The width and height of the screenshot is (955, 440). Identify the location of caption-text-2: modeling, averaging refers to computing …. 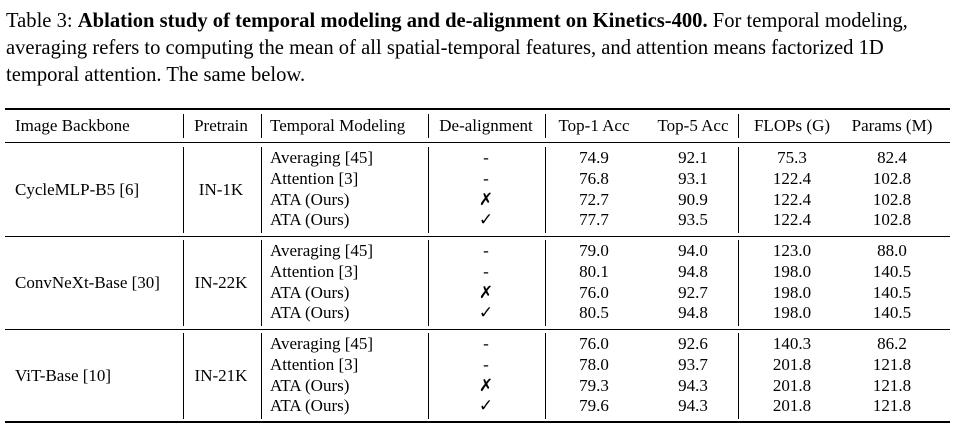
(457, 34).